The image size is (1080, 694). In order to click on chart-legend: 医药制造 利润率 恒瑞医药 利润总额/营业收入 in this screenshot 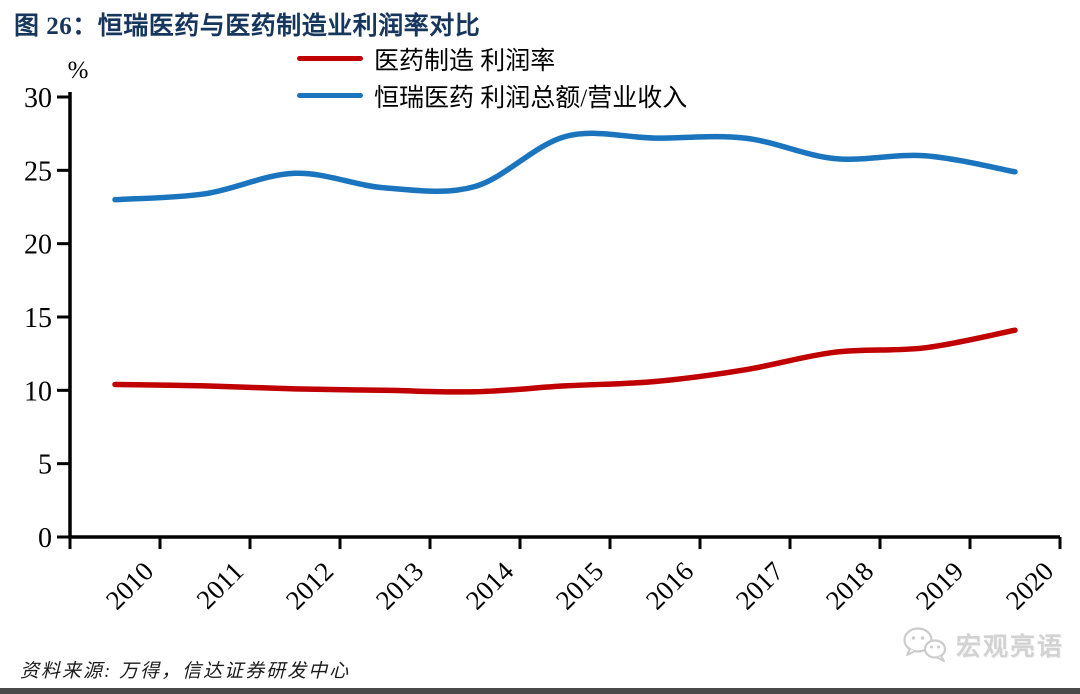, I will do `click(492, 77)`.